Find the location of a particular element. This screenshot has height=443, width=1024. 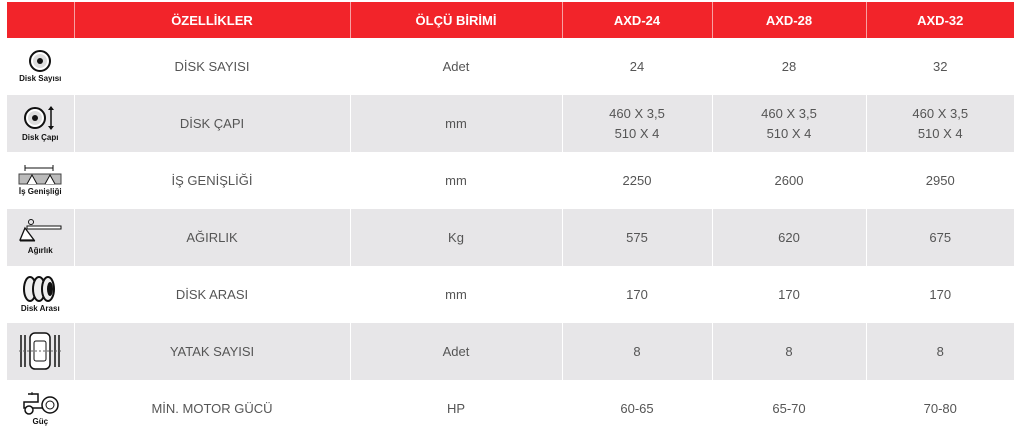

value-cell-axd-32: 675 is located at coordinates (939, 237).